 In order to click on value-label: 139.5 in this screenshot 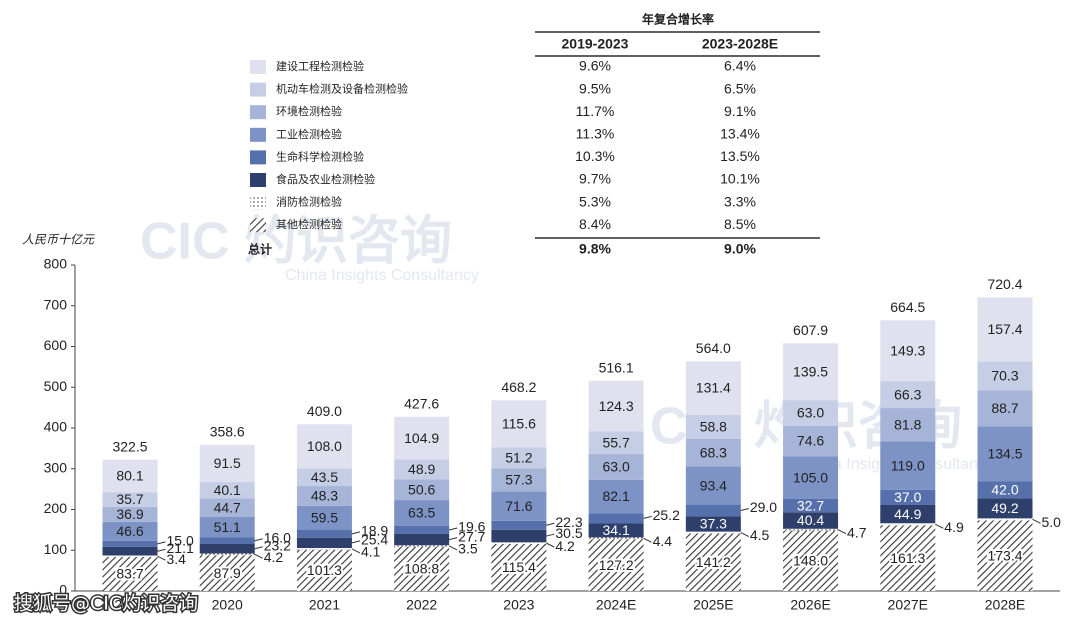, I will do `click(810, 371)`.